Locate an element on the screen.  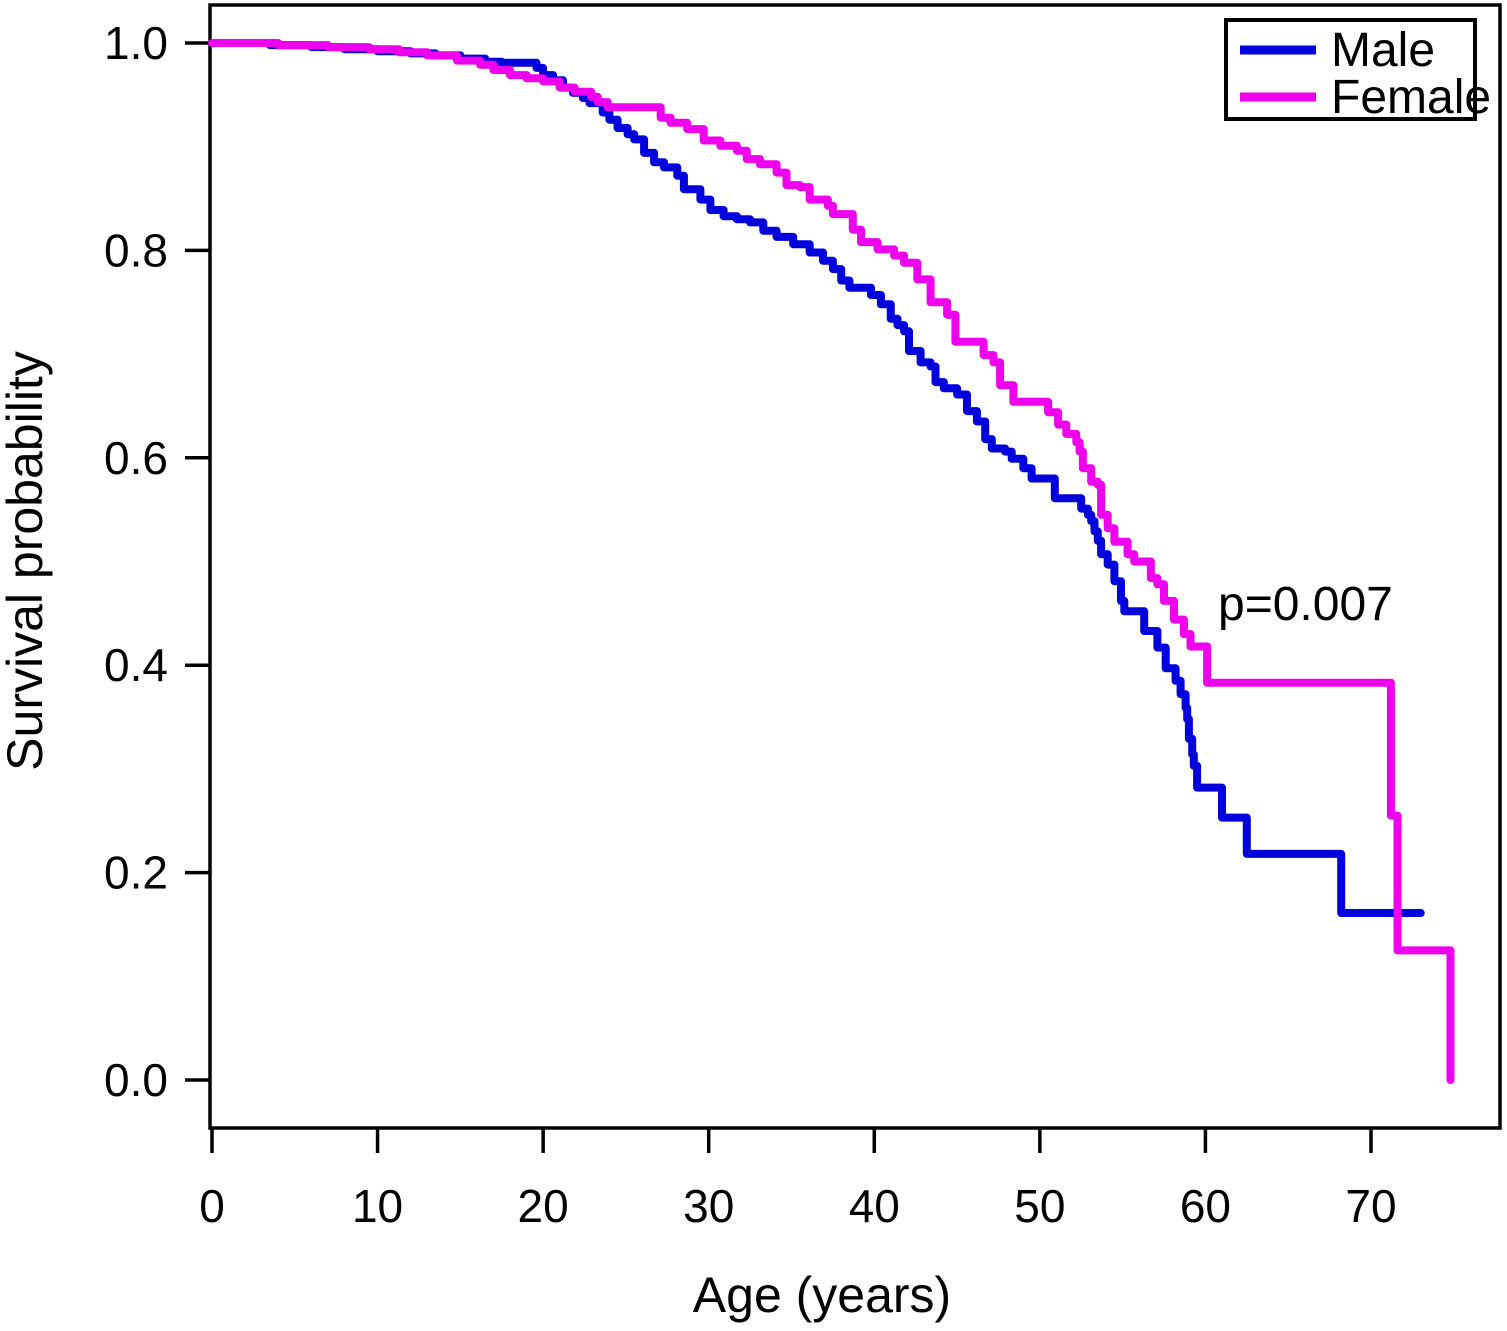
x-tick-label: 0 is located at coordinates (212, 1206).